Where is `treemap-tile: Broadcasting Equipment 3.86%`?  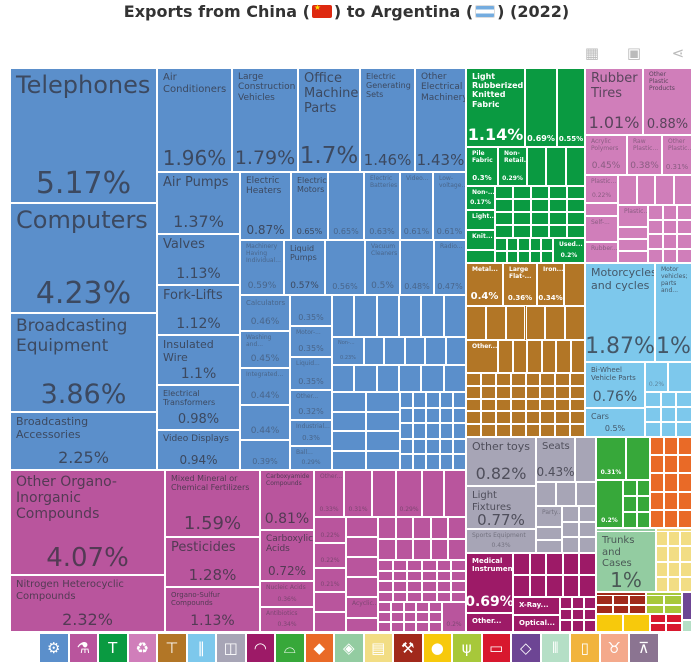 treemap-tile: Broadcasting Equipment 3.86% is located at coordinates (83, 362).